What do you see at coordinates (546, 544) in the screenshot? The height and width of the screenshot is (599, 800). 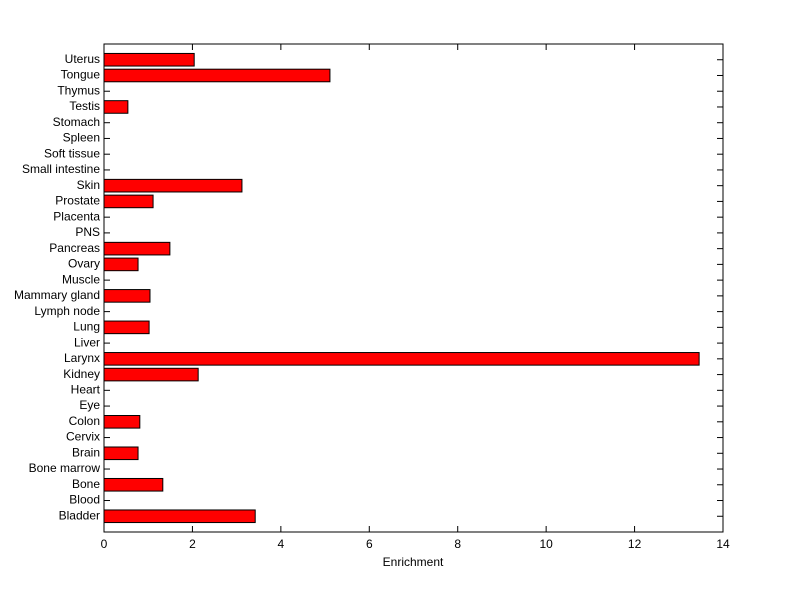 I see `x-tick-label: 10` at bounding box center [546, 544].